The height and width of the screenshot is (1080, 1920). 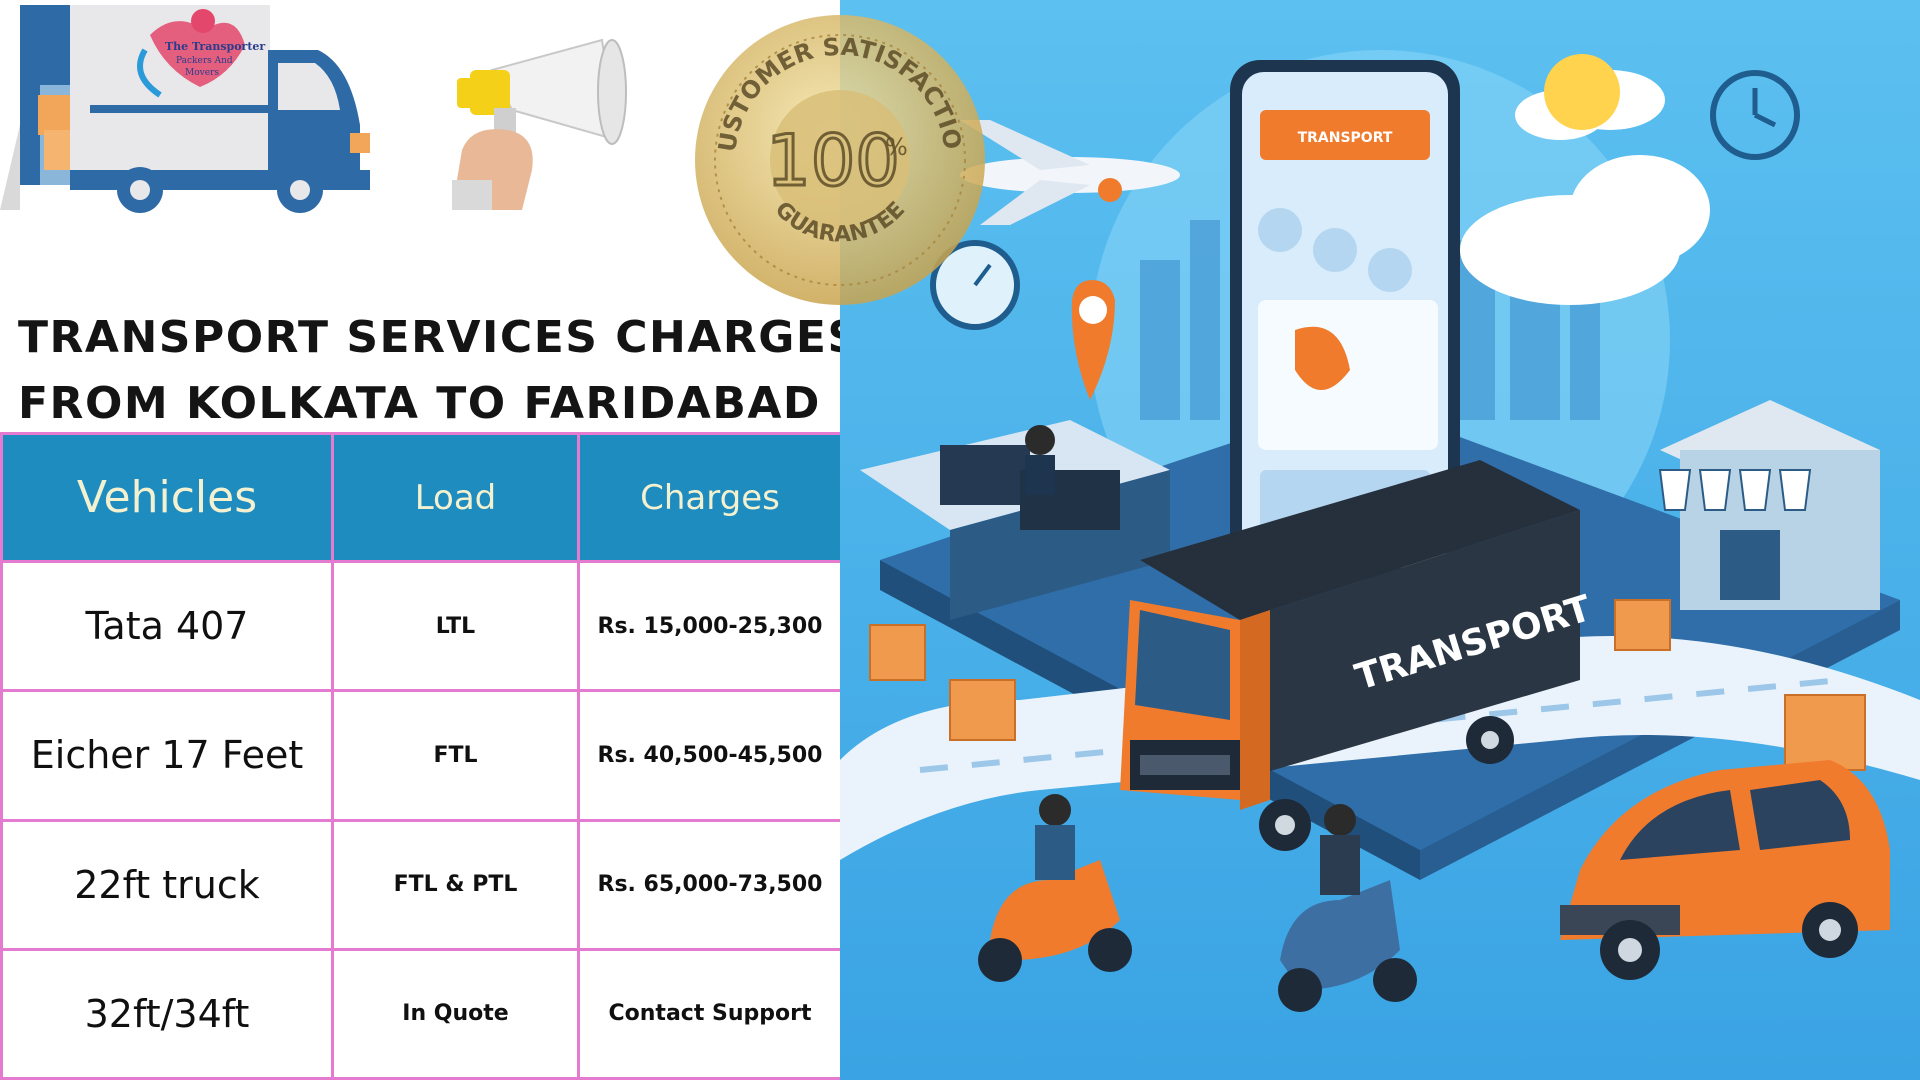 What do you see at coordinates (1725, 870) in the screenshot?
I see `car-icon` at bounding box center [1725, 870].